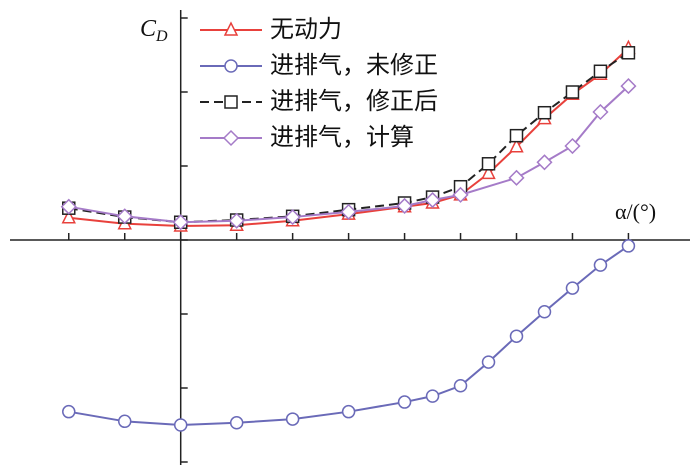  Describe the element at coordinates (148, 29) in the screenshot. I see `y-label-main: C` at that location.